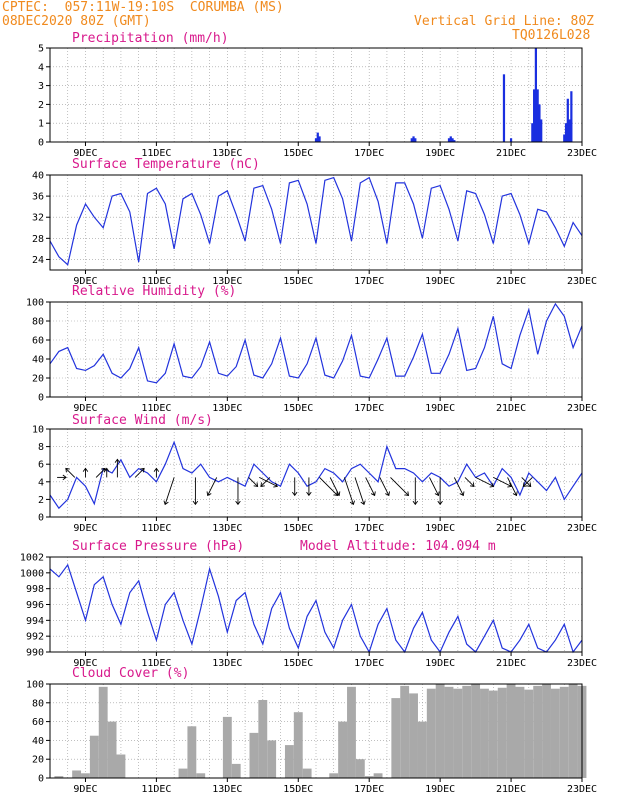 The width and height of the screenshot is (618, 800). Describe the element at coordinates (316, 604) in the screenshot. I see `plot-frame` at that location.